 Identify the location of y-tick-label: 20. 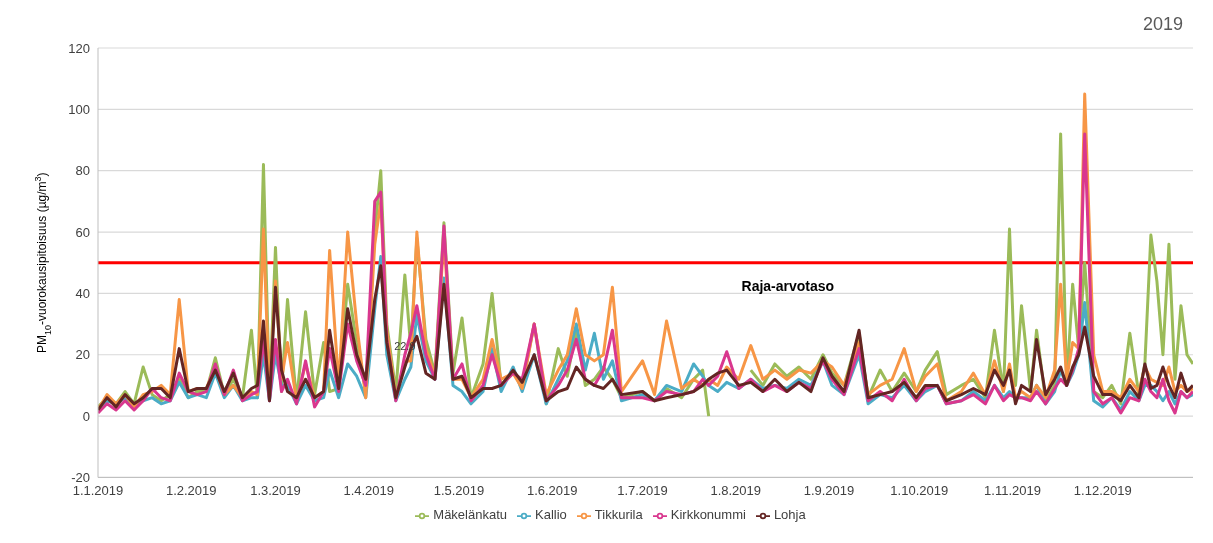
(82, 355).